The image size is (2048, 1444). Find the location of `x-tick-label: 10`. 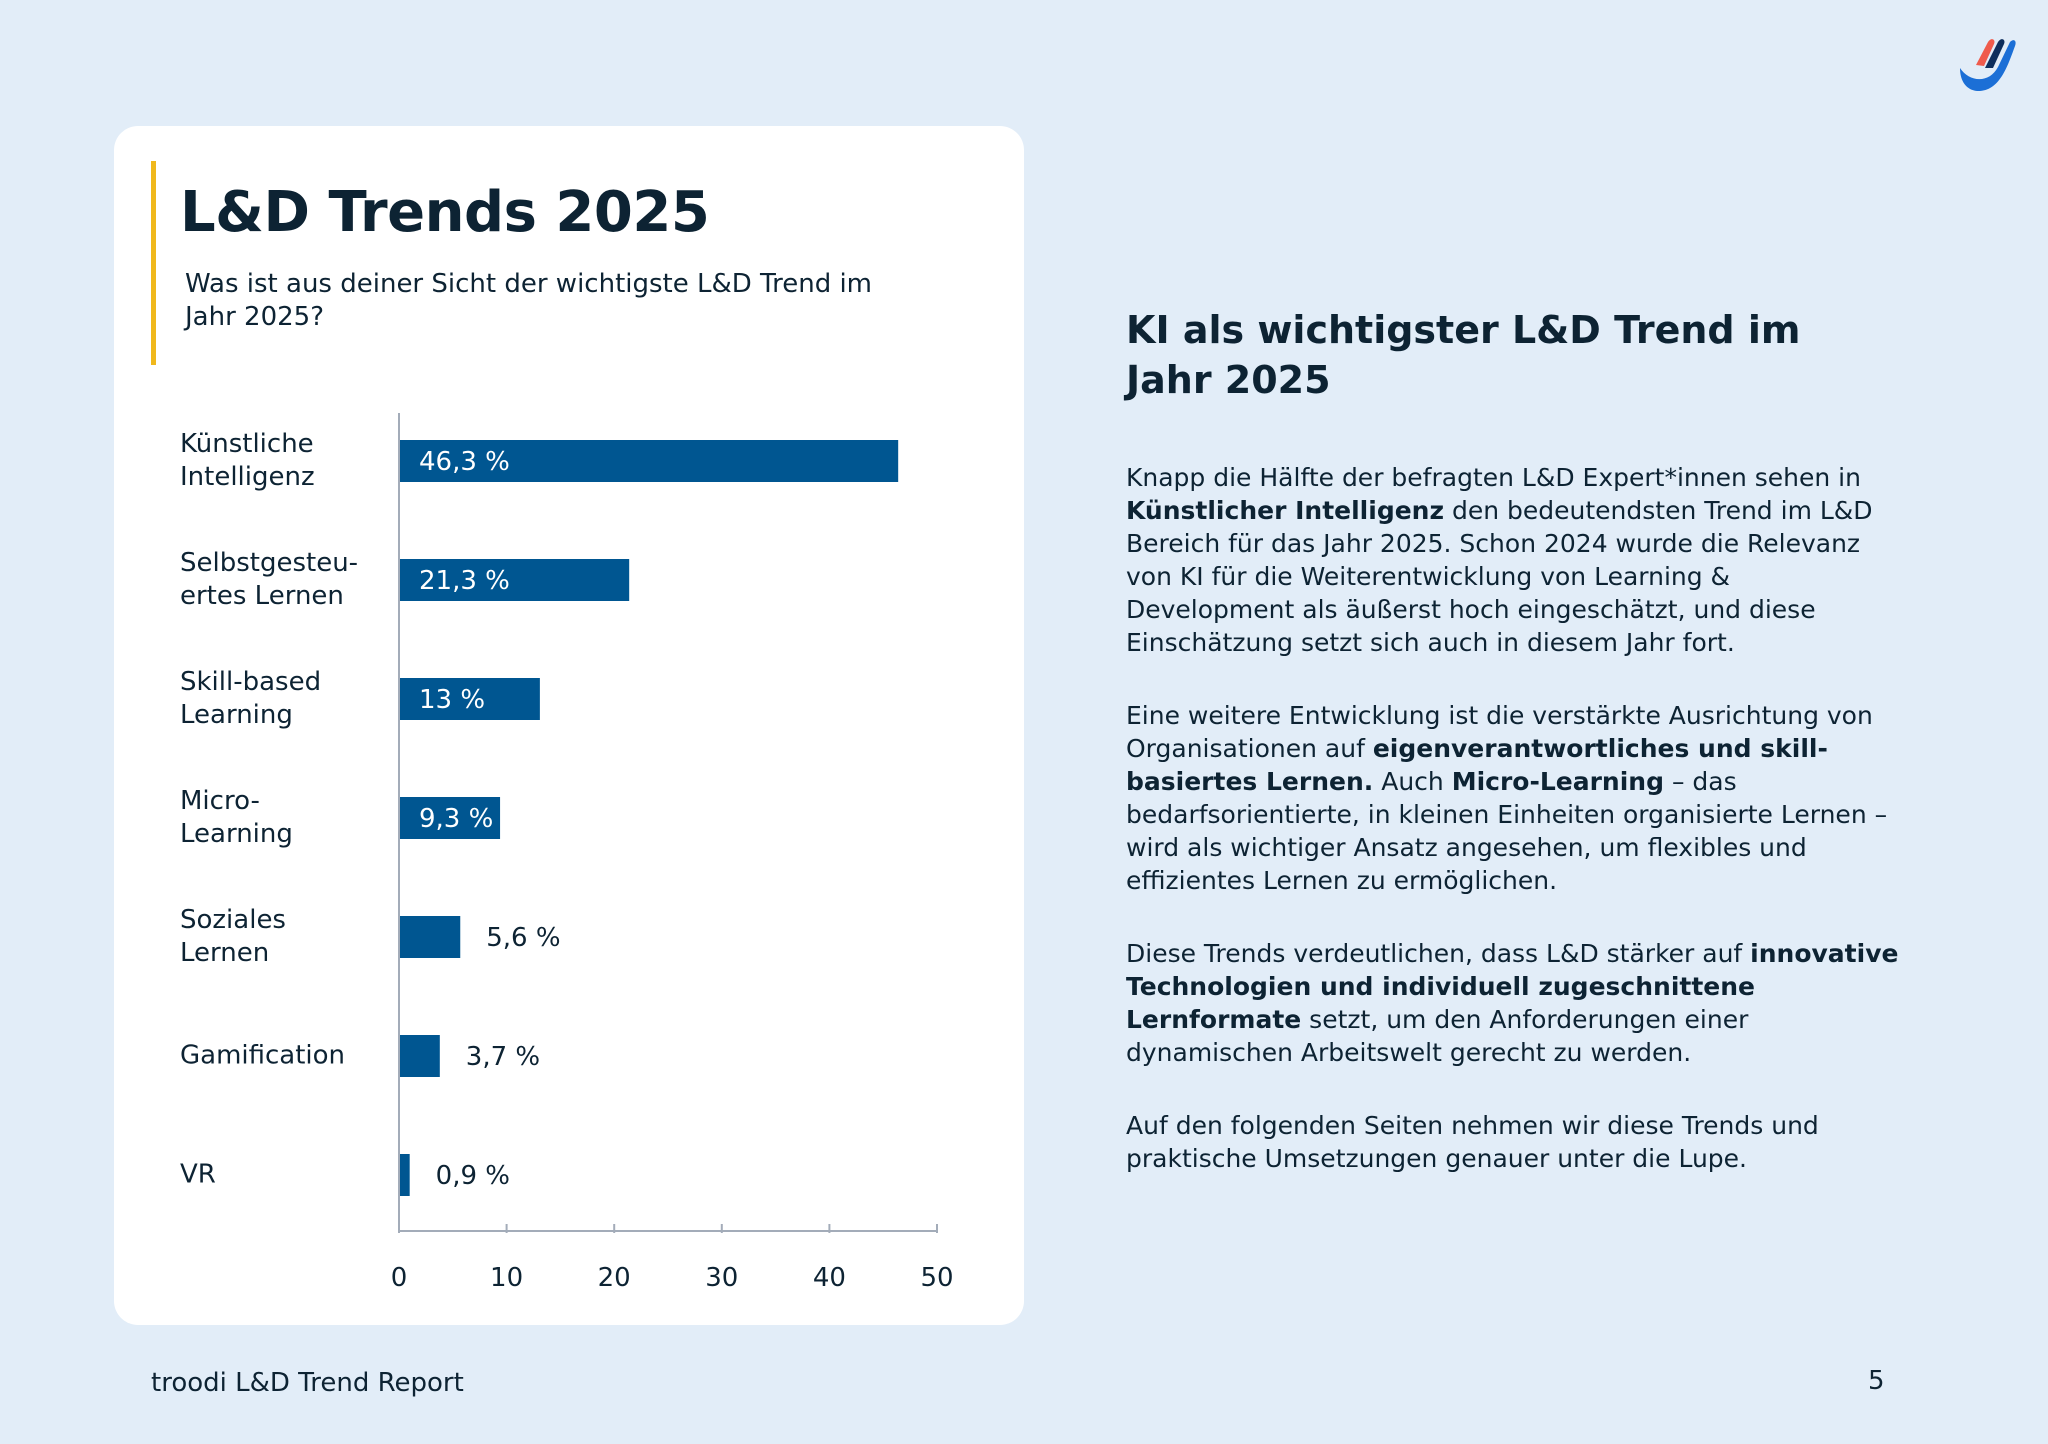

x-tick-label: 10 is located at coordinates (506, 1278).